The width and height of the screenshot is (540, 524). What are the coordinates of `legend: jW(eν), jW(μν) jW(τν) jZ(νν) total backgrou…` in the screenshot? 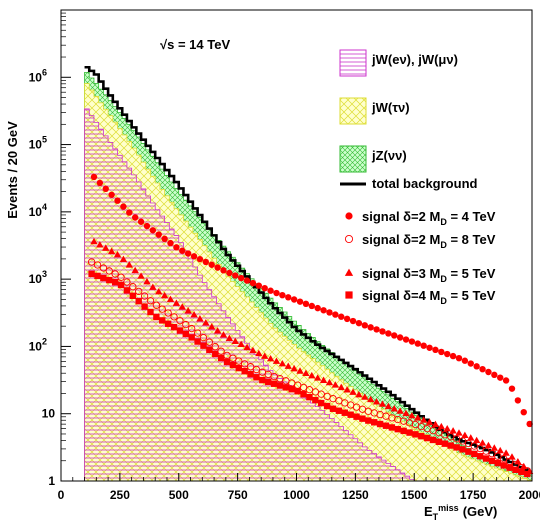 It's located at (417, 177).